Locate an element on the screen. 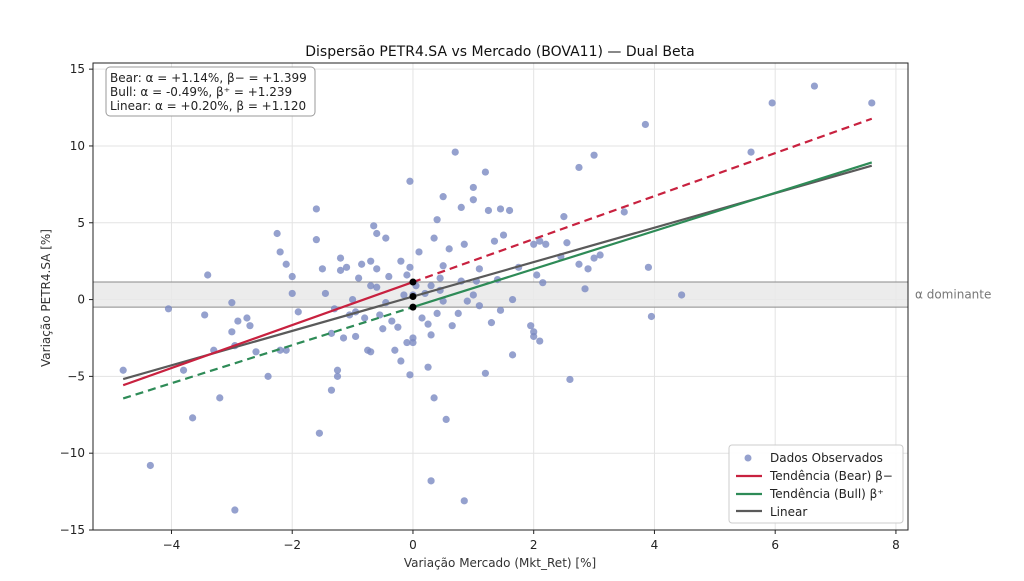 This screenshot has height=581, width=1024. intercept-point is located at coordinates (413, 307).